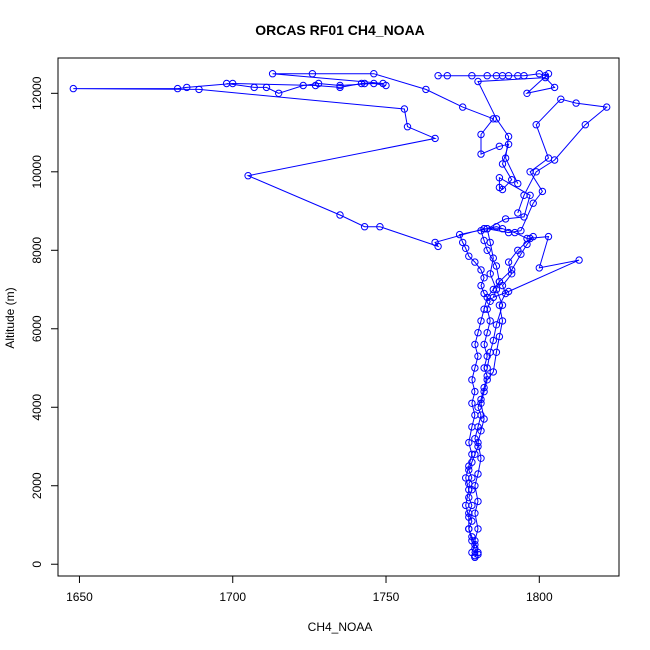 The height and width of the screenshot is (650, 650). Describe the element at coordinates (386, 597) in the screenshot. I see `x-tick-label: 1750` at that location.